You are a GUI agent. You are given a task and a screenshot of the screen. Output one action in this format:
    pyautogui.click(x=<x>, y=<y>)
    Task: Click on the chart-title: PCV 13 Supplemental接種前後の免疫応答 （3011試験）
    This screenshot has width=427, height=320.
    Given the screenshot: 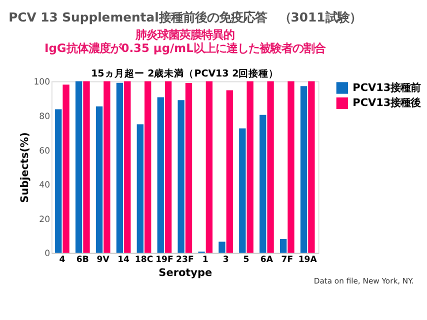 What is the action you would take?
    pyautogui.click(x=185, y=16)
    